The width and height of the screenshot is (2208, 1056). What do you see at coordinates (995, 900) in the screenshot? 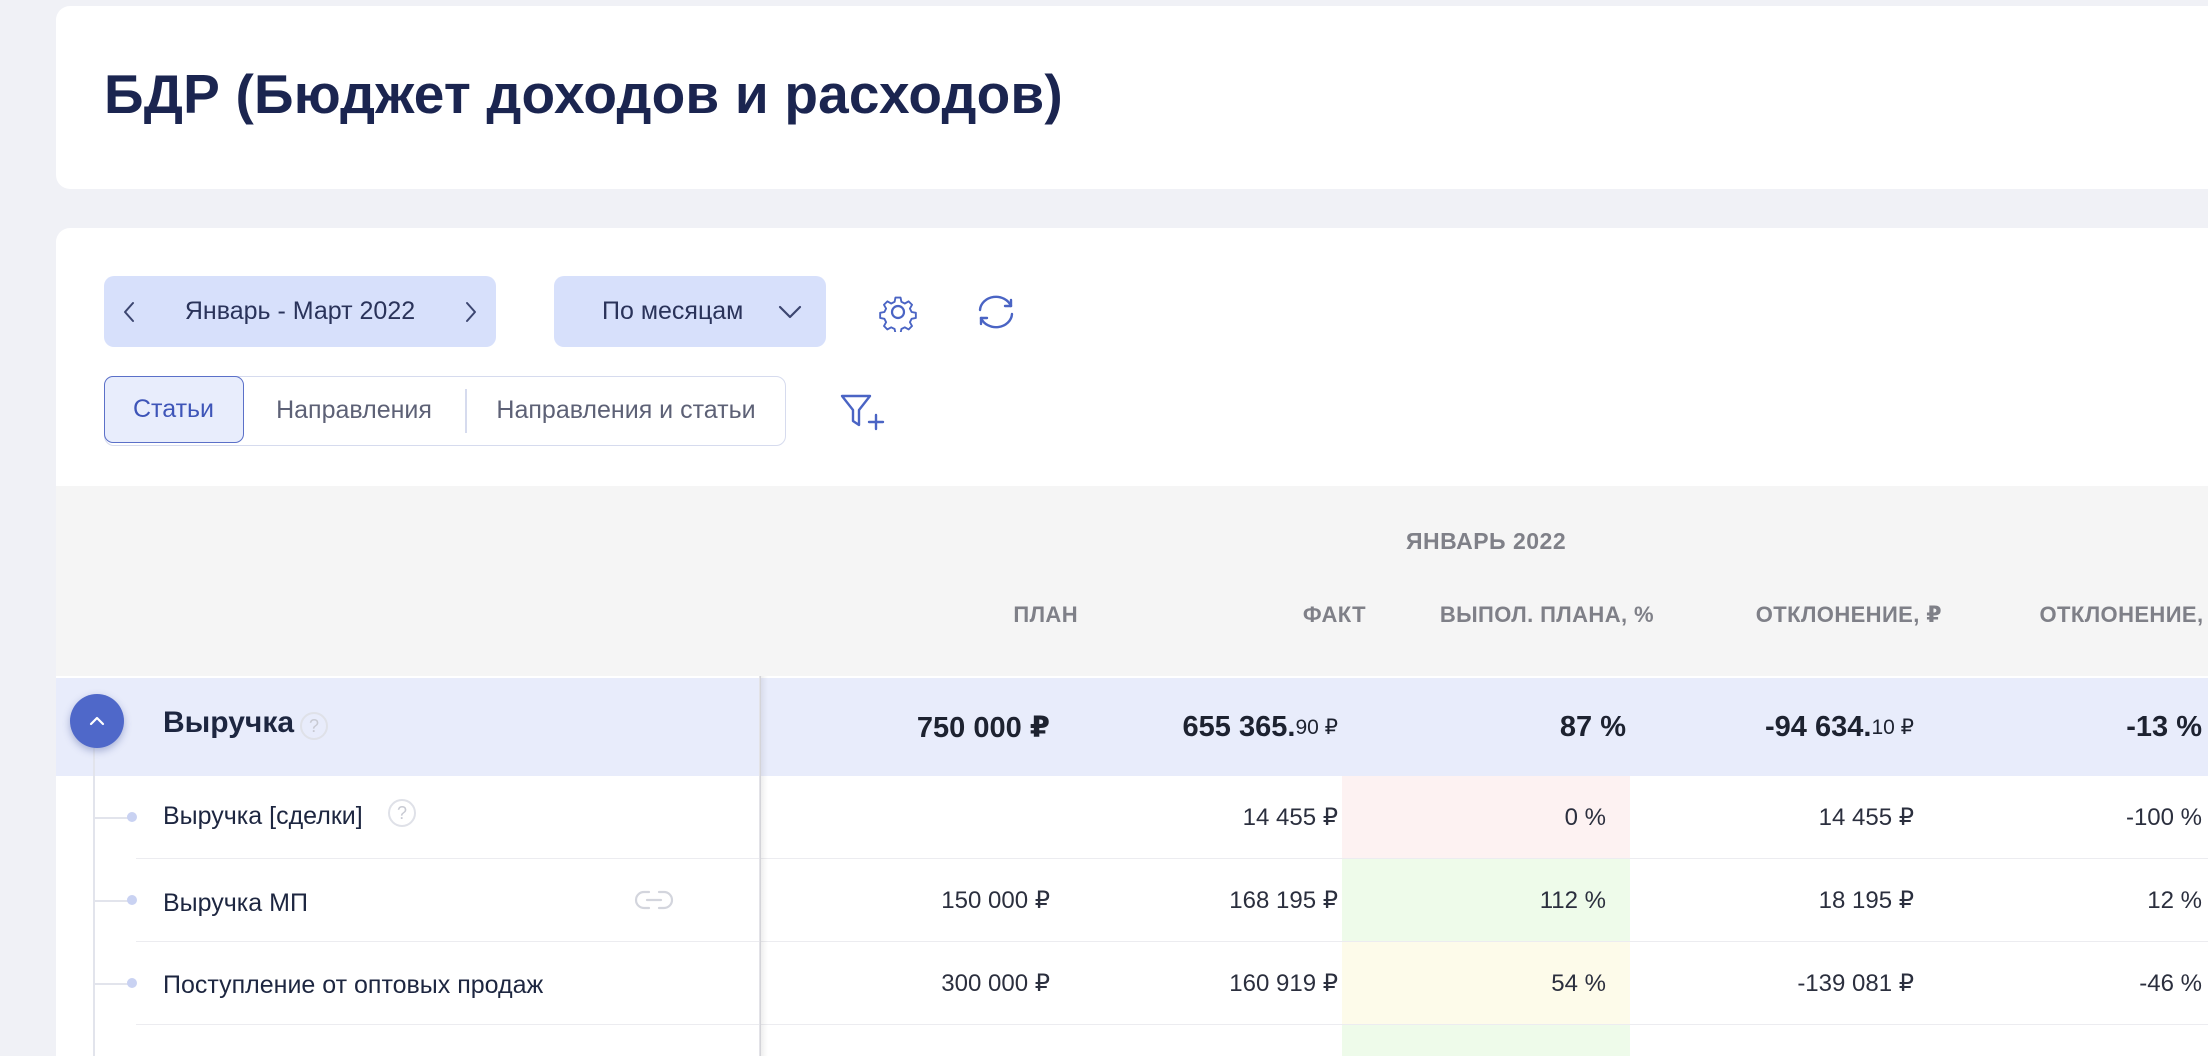
I see `cell-plan: 150 000 ₽` at bounding box center [995, 900].